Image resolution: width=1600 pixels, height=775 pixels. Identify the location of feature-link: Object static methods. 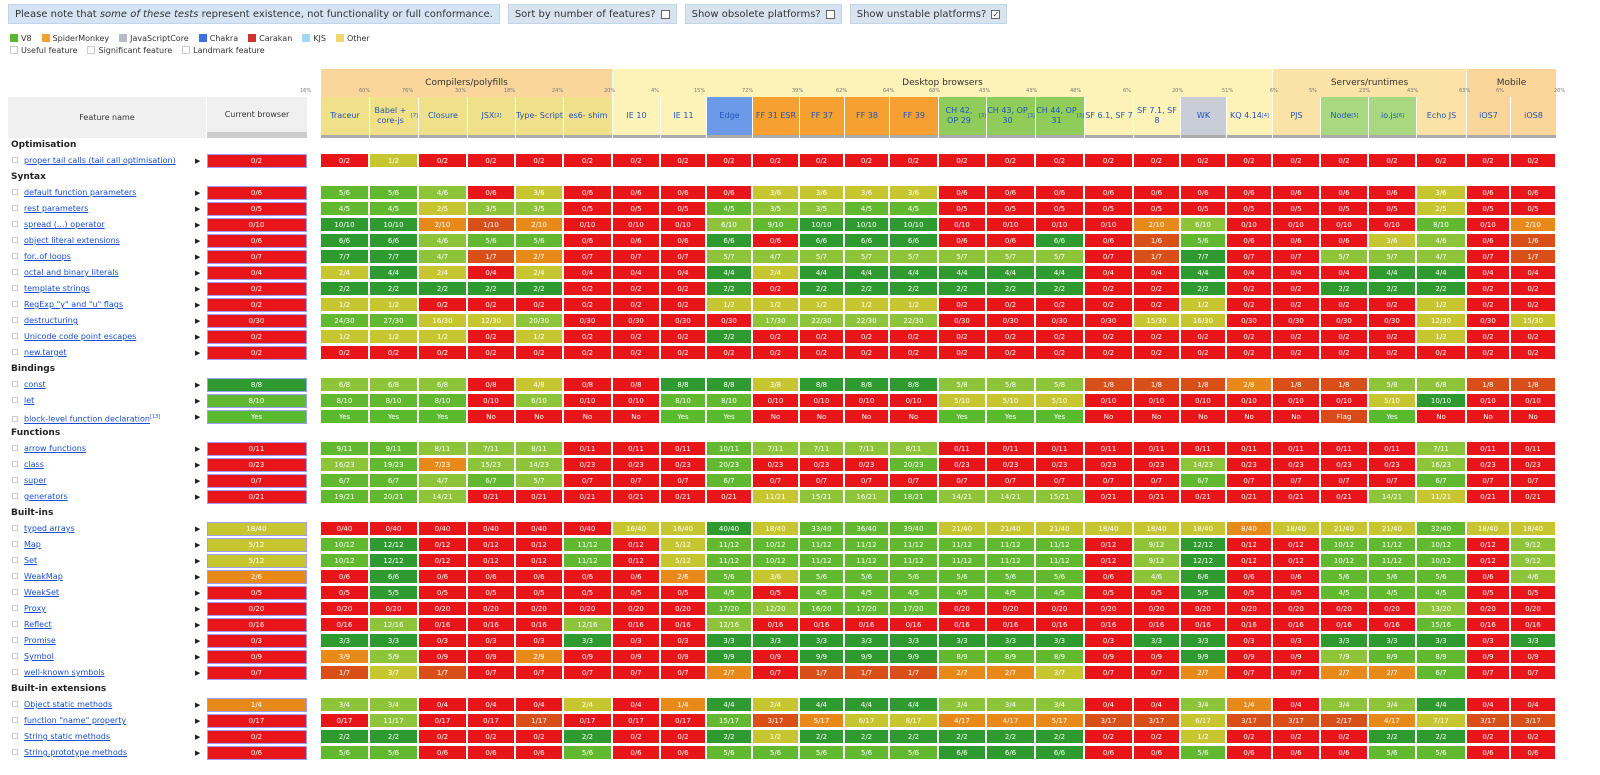
(68, 704).